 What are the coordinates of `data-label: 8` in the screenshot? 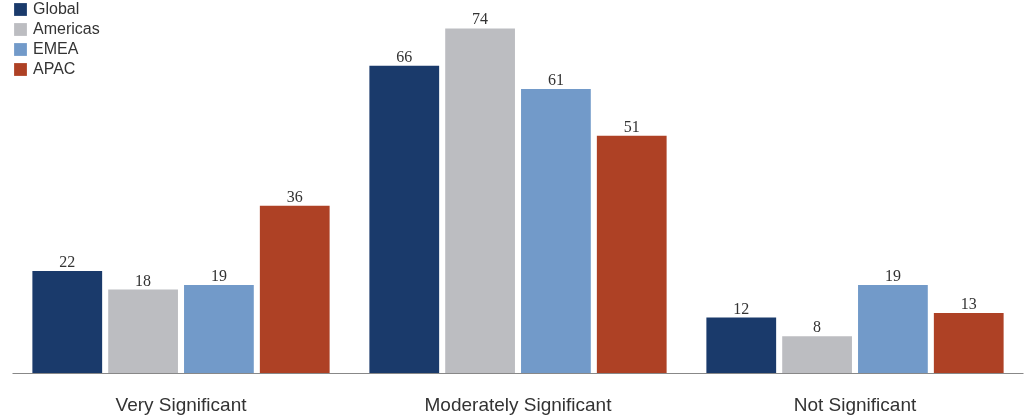 It's located at (817, 327).